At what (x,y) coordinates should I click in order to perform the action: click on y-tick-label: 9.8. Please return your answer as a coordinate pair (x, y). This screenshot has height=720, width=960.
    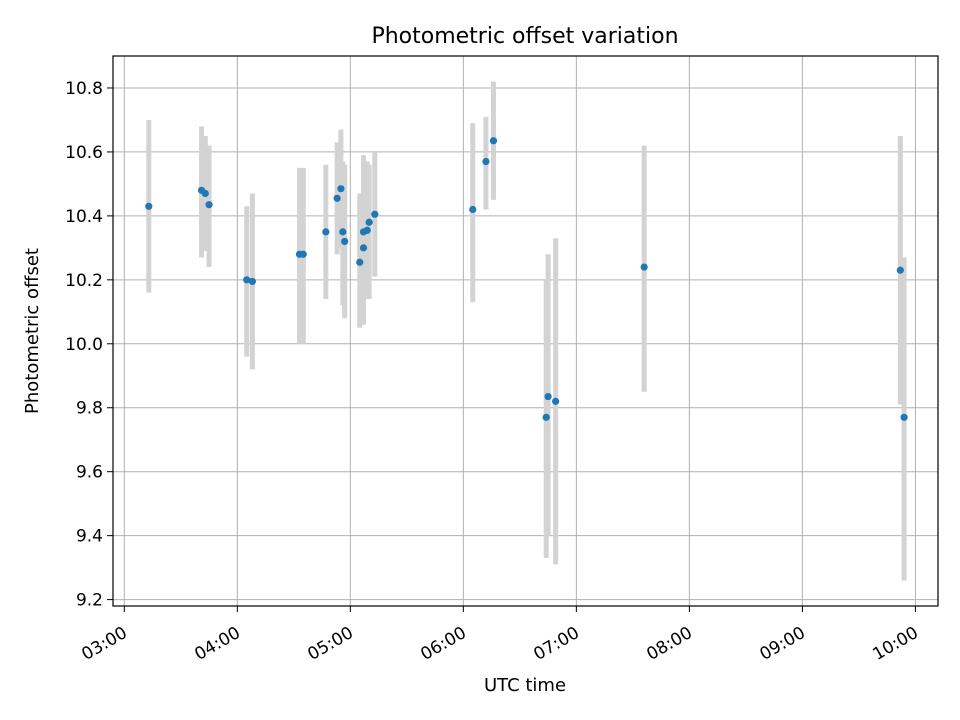
    Looking at the image, I should click on (89, 409).